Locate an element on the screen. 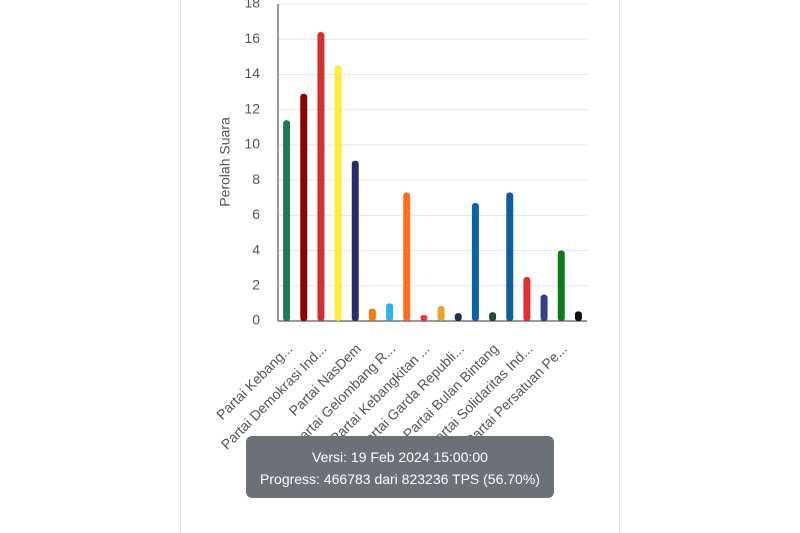  y-axis-label: Perolah Suara is located at coordinates (225, 162).